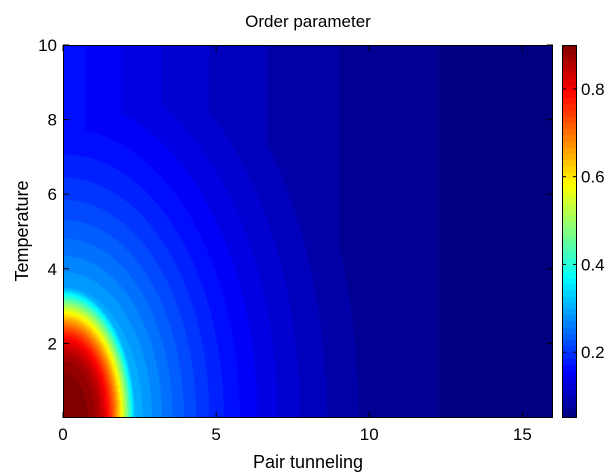  What do you see at coordinates (593, 352) in the screenshot?
I see `colorbar-tick-label: 0.2` at bounding box center [593, 352].